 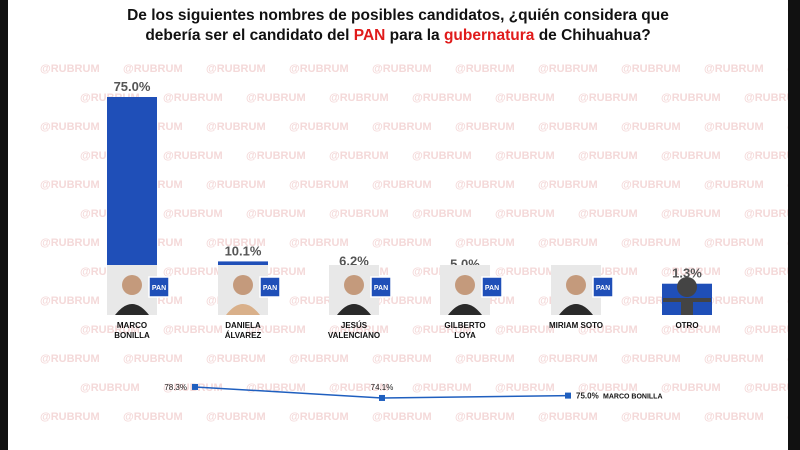 I want to click on value-label: 1.3%, so click(x=687, y=273).